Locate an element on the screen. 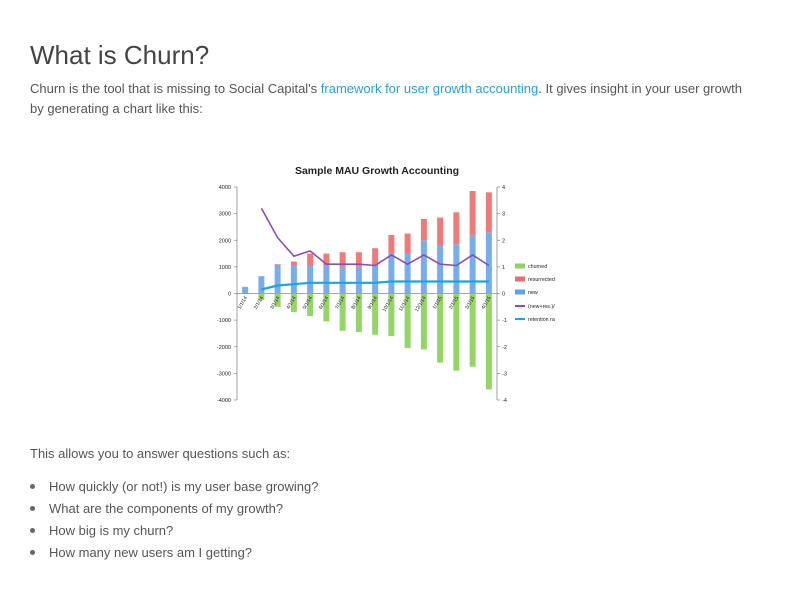 Image resolution: width=800 pixels, height=600 pixels. series-line-retention is located at coordinates (375, 285).